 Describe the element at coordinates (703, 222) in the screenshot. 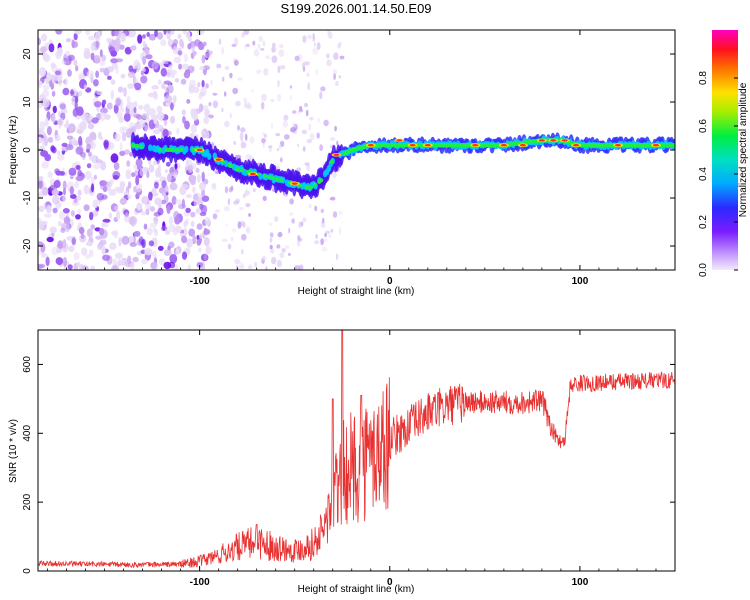

I see `colorbar-tick-label: 0.2` at that location.